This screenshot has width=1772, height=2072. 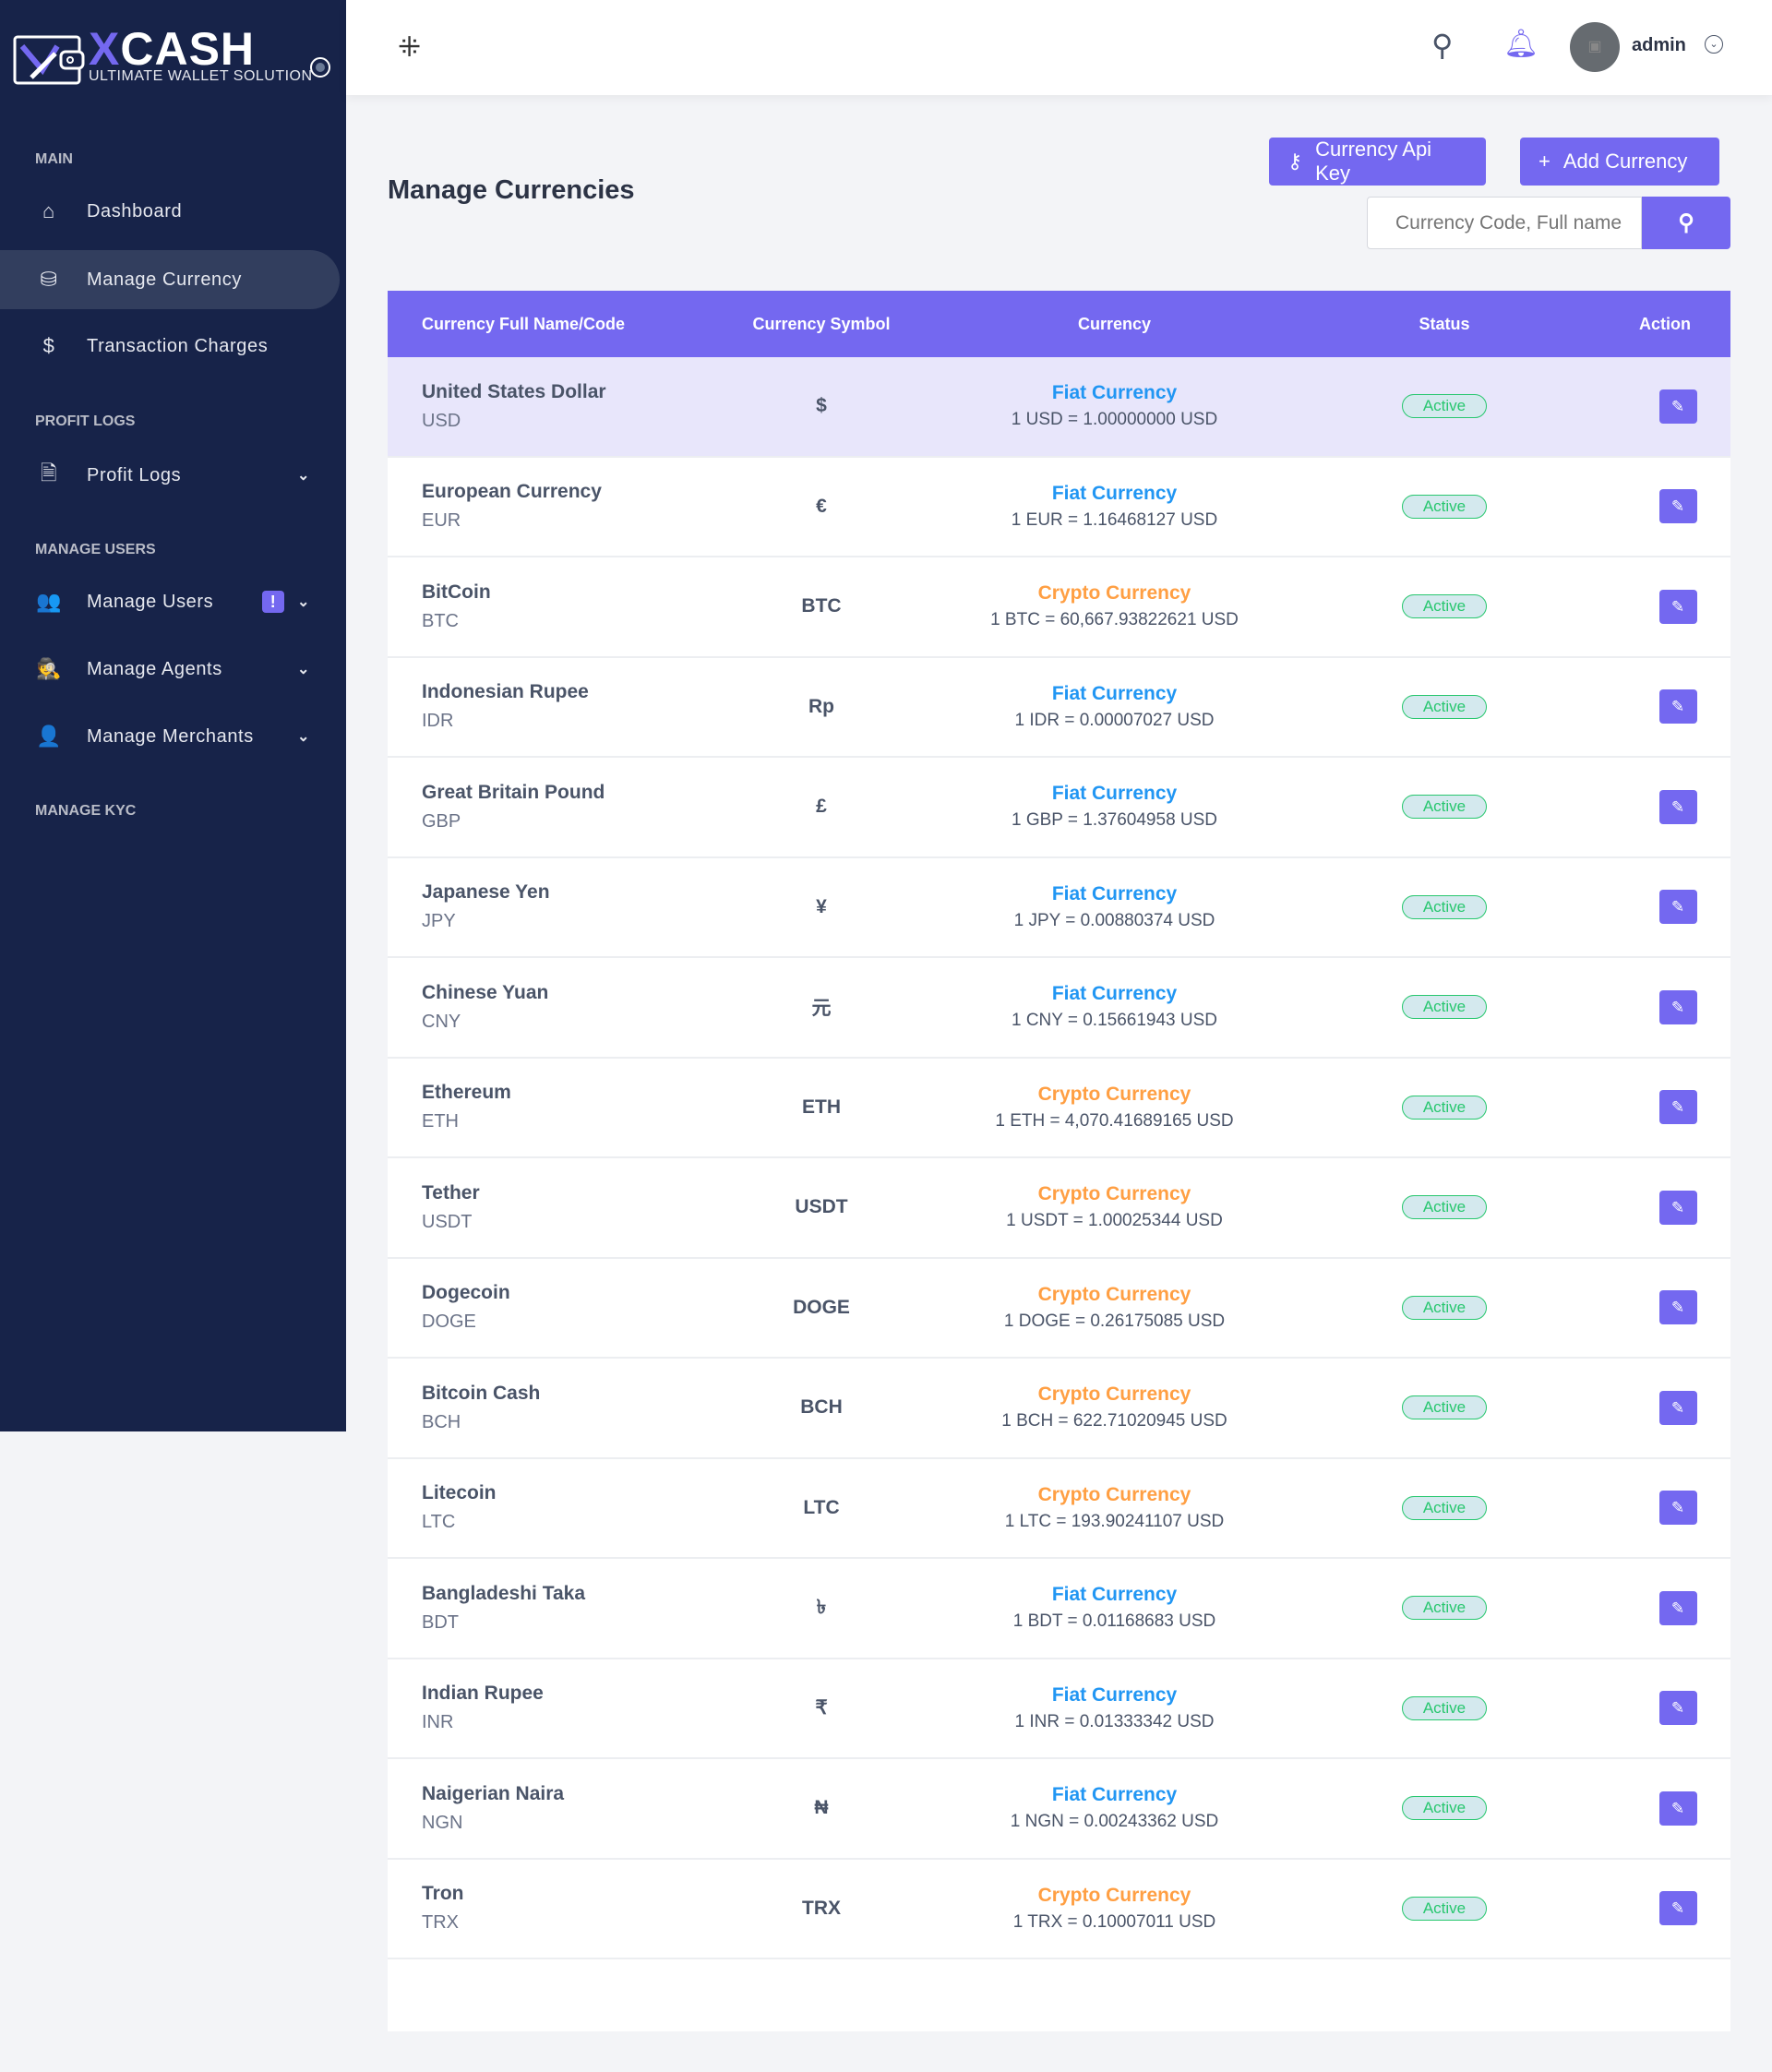 I want to click on symbol-cell: DOGE, so click(x=822, y=1308).